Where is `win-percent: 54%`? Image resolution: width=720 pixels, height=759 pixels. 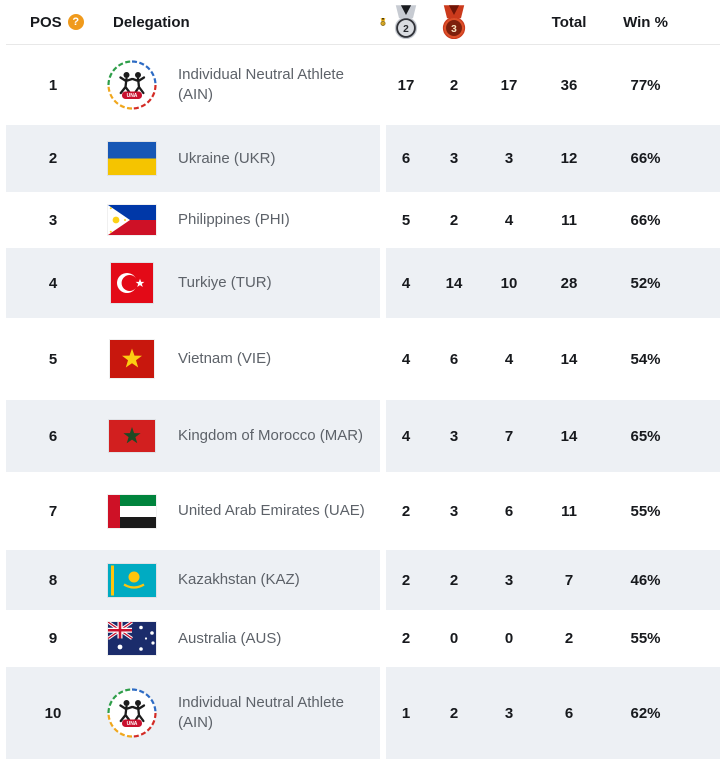
win-percent: 54% is located at coordinates (645, 359).